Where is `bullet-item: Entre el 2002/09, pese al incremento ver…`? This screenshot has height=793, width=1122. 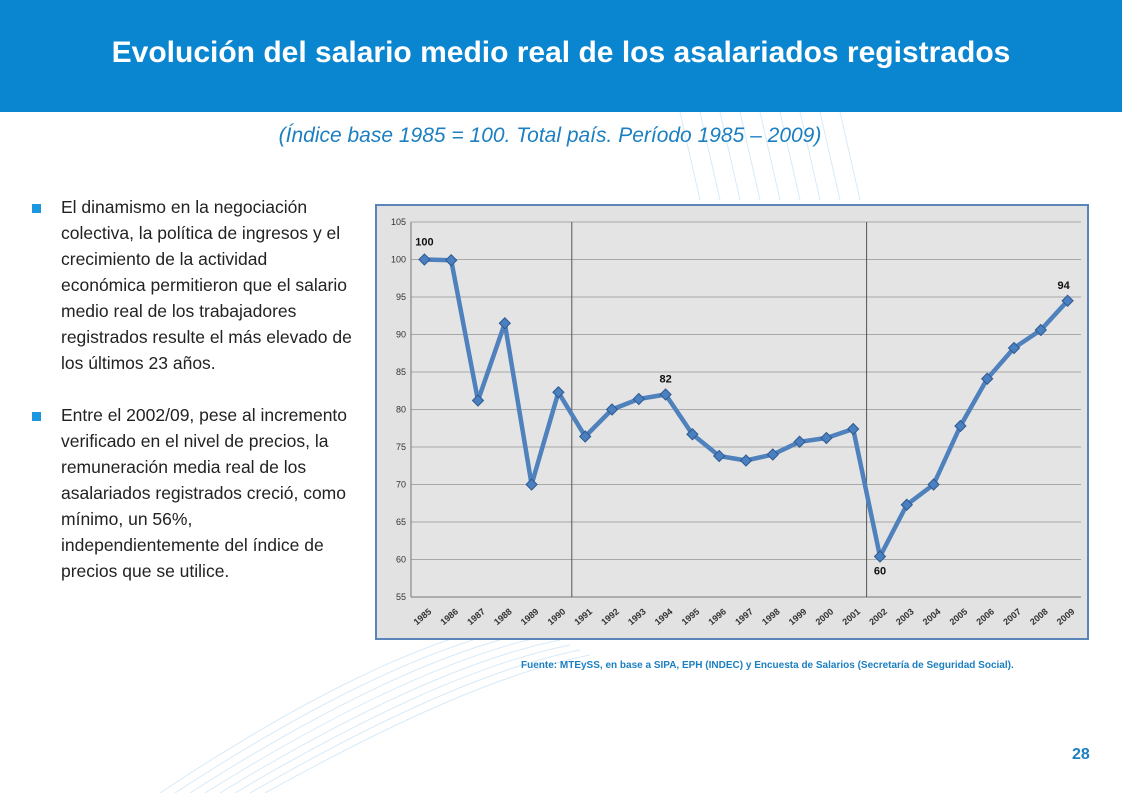
bullet-item: Entre el 2002/09, pese al incremento ver… is located at coordinates (192, 493).